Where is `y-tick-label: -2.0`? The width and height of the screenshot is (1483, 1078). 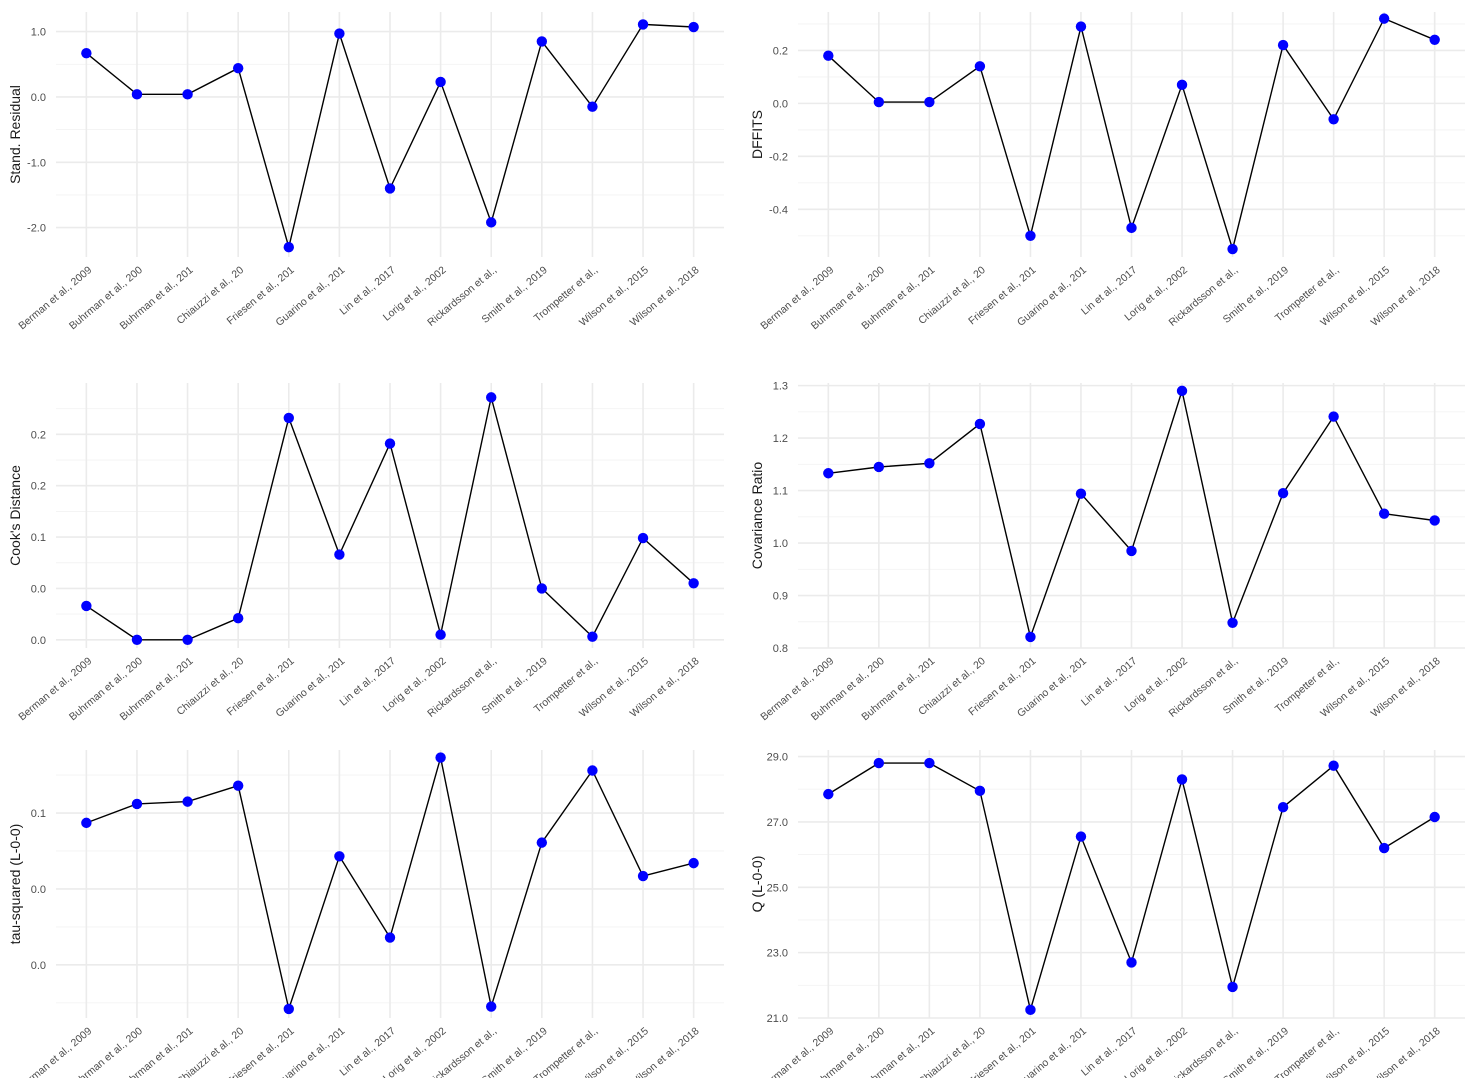 y-tick-label: -2.0 is located at coordinates (36, 229).